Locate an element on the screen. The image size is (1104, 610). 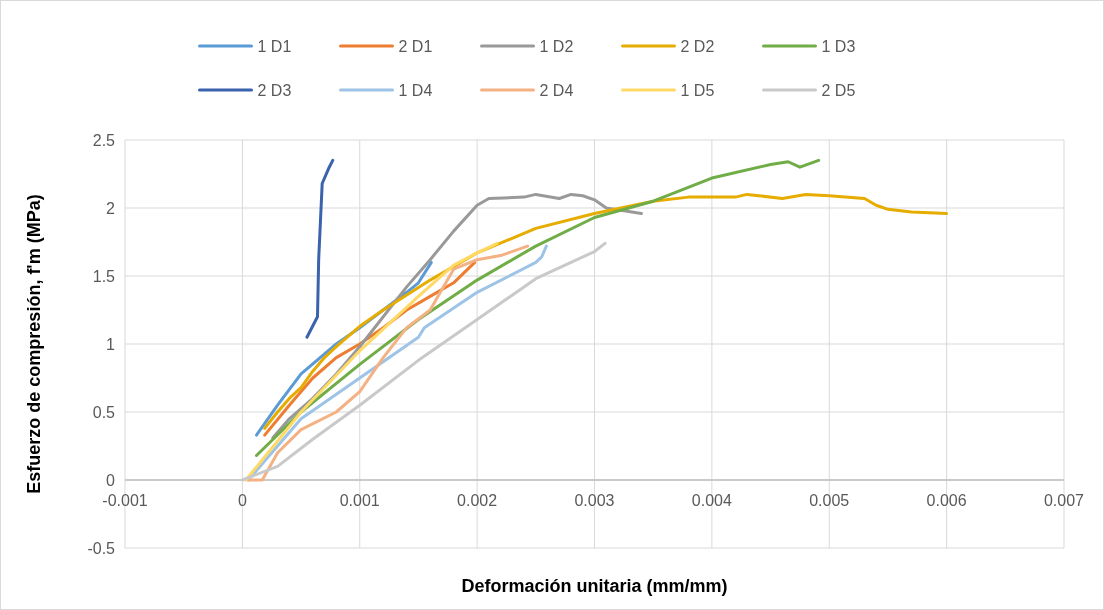
legend-label: 1 D1 is located at coordinates (274, 46).